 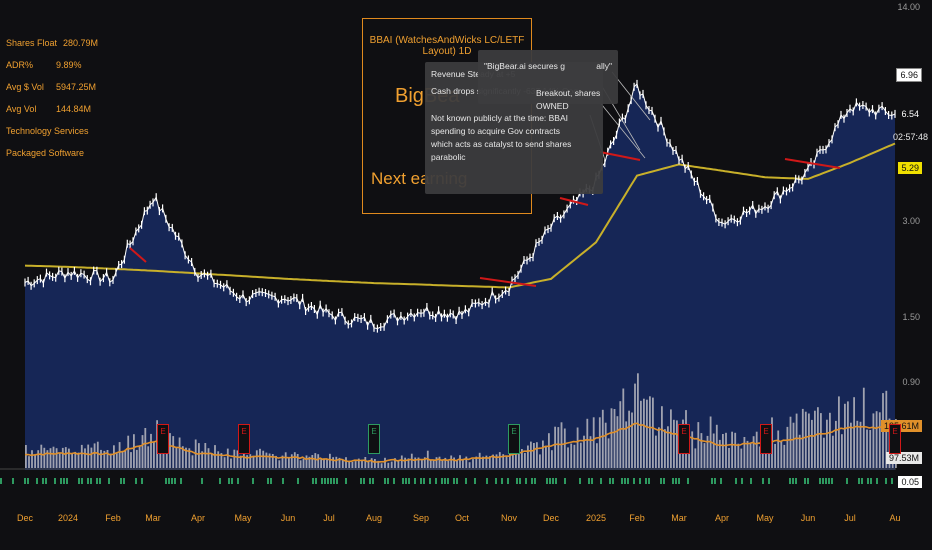 What do you see at coordinates (52, 131) in the screenshot?
I see `stat-row: Technology Services` at bounding box center [52, 131].